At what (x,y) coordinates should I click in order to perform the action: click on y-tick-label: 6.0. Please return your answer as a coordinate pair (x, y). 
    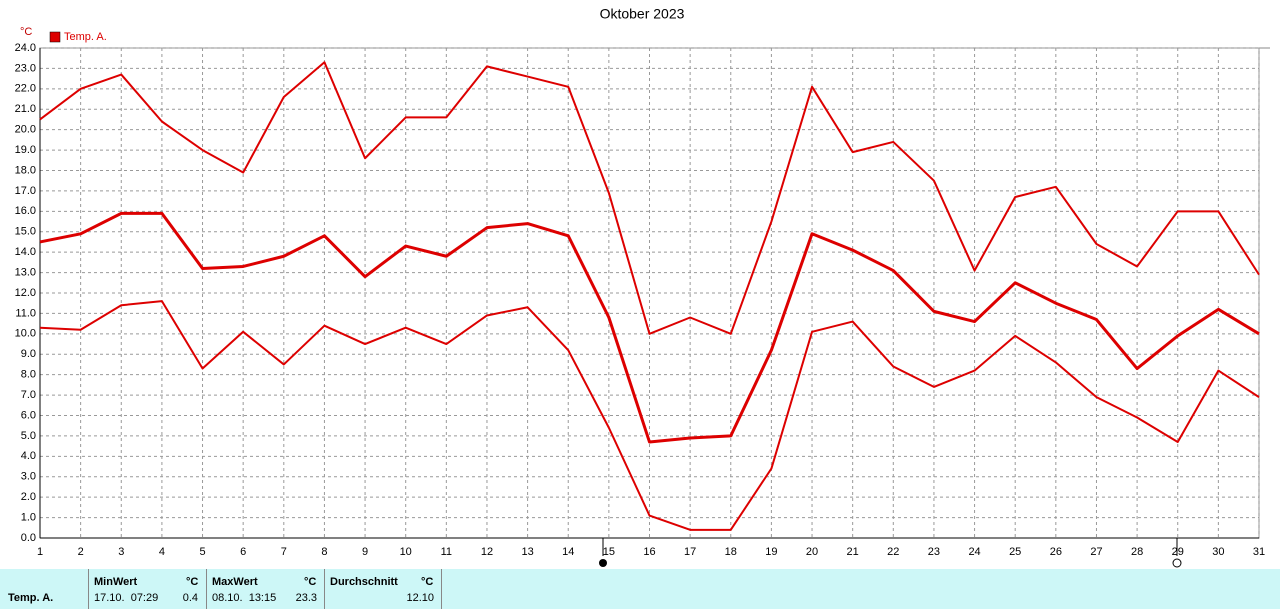
    Looking at the image, I should click on (28, 415).